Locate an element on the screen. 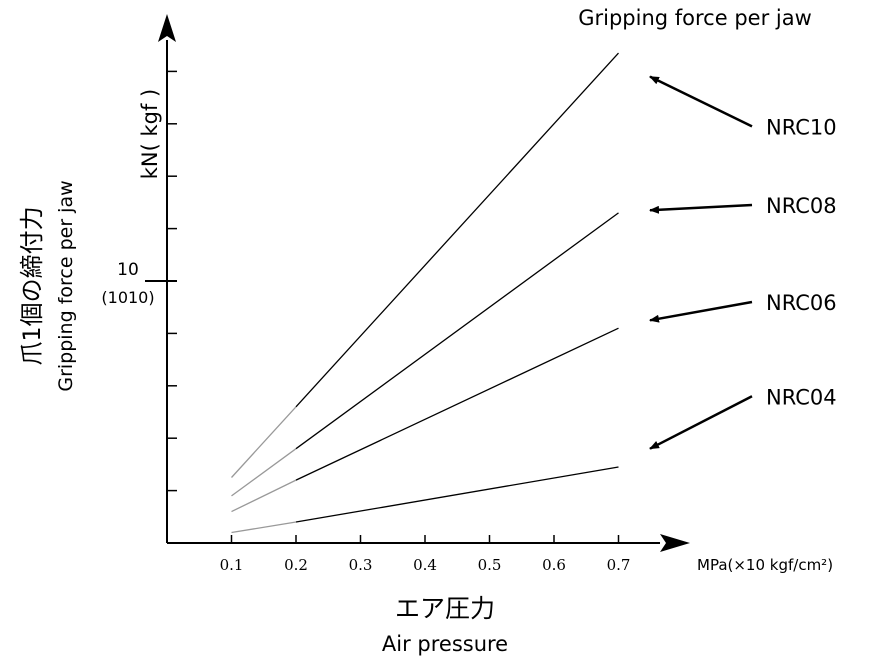 This screenshot has height=667, width=882. x-tick-label: 0.4 is located at coordinates (425, 565).